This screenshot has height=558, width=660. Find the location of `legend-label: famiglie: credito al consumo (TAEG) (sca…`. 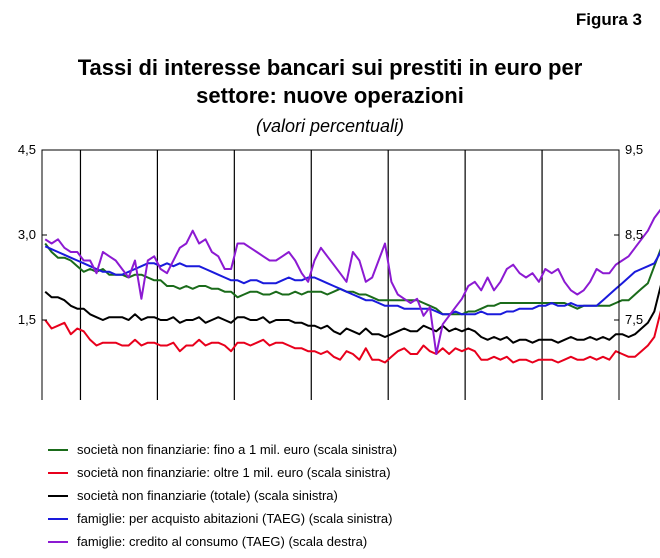

legend-label: famiglie: credito al consumo (TAEG) (sca… is located at coordinates (222, 541).